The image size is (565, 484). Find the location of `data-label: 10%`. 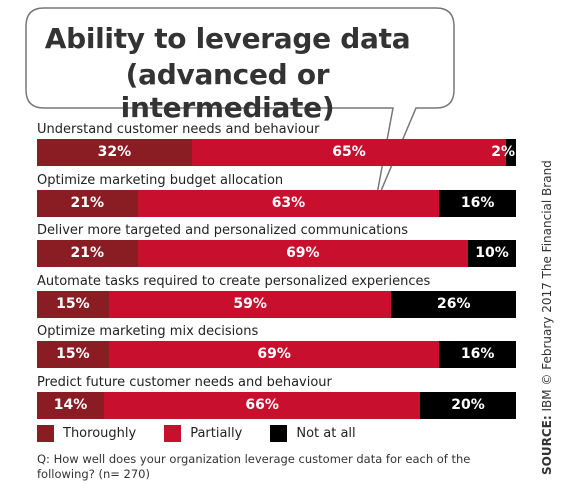

data-label: 10% is located at coordinates (492, 253).